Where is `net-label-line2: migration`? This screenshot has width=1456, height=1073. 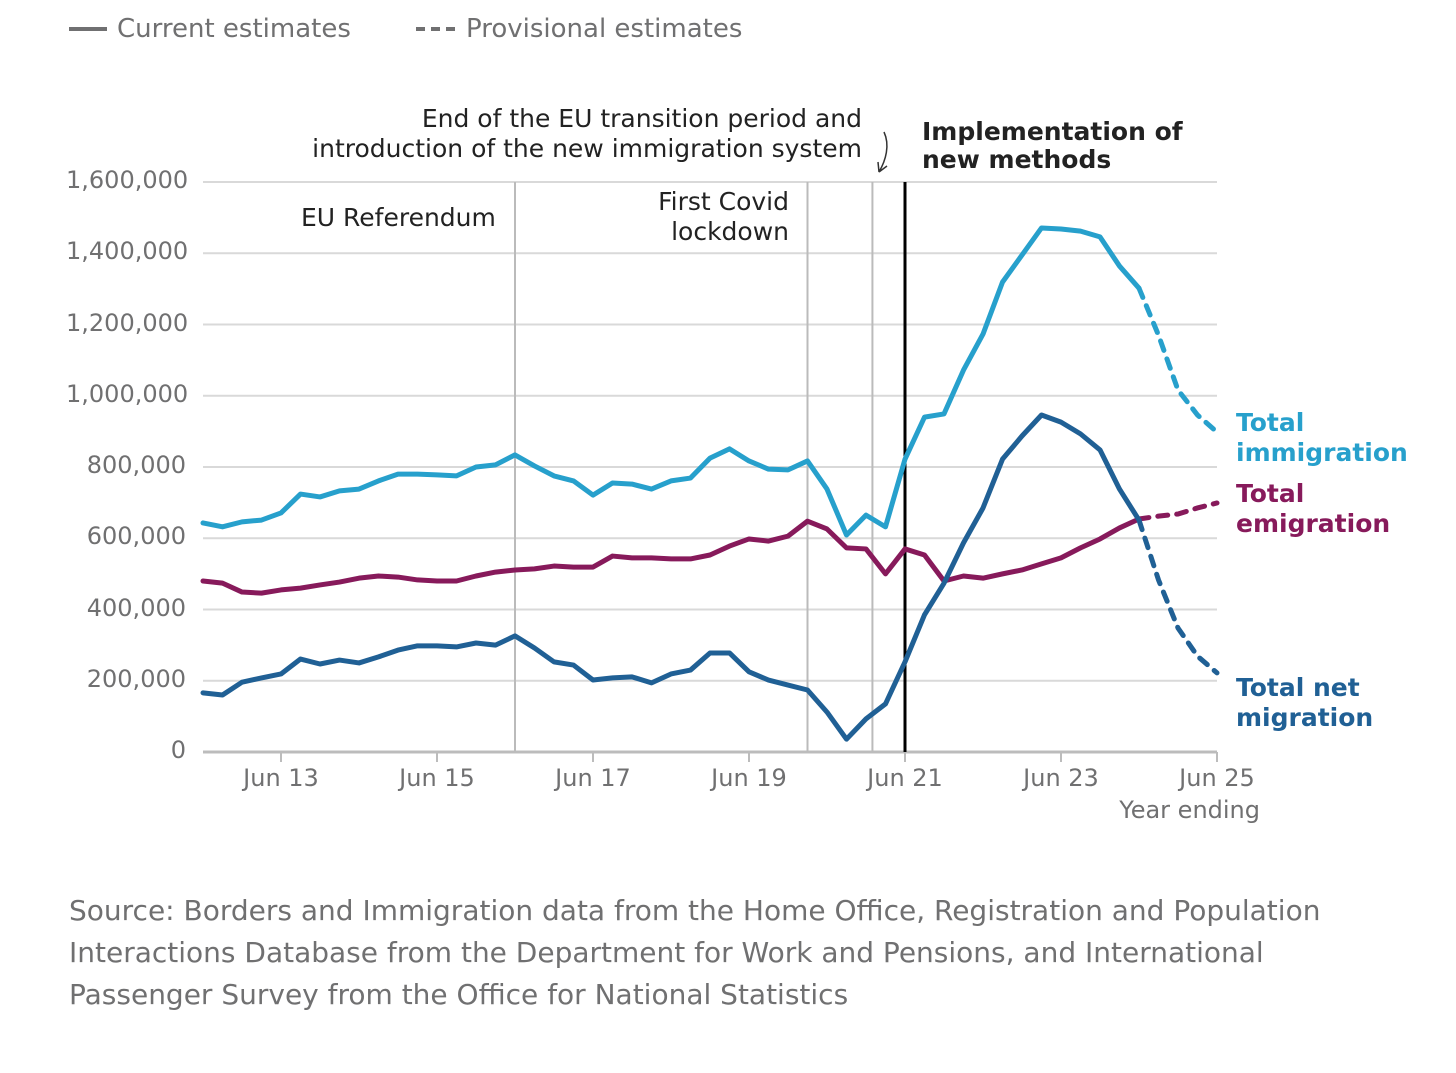
net-label-line2: migration is located at coordinates (1305, 717).